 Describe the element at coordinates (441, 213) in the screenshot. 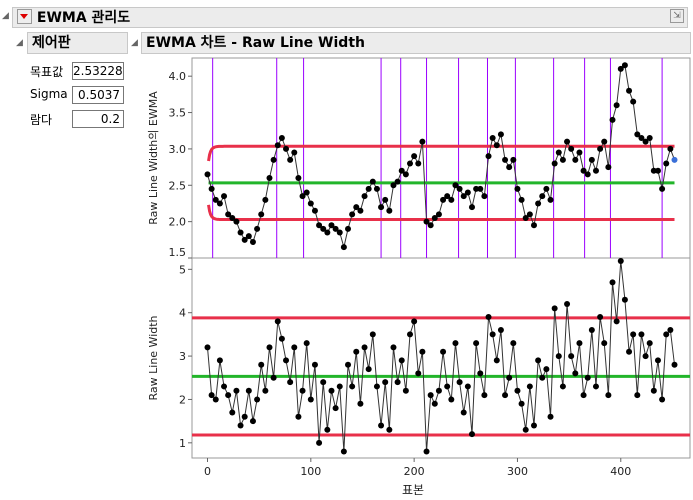

I see `ewma-lcl-line` at that location.